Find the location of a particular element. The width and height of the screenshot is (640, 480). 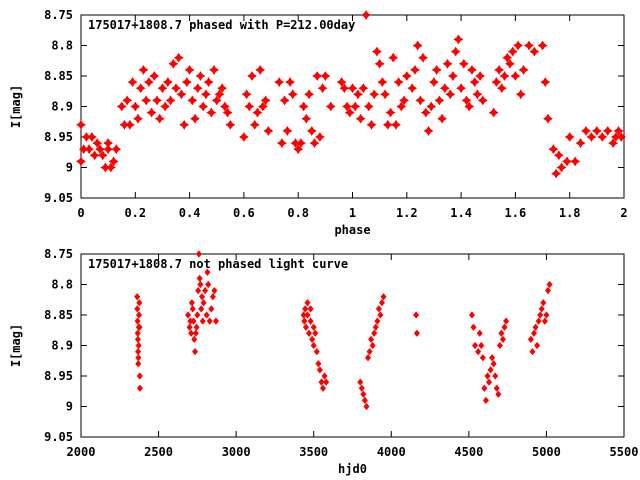

chart-title: 175017+1808.7 not phased light curve is located at coordinates (218, 264).